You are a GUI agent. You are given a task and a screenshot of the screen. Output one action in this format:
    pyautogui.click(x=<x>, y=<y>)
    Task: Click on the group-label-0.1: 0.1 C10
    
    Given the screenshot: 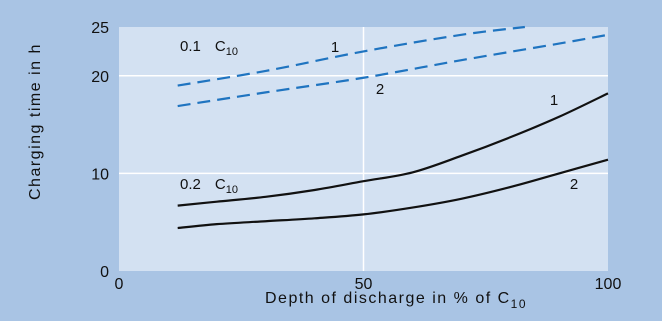 What is the action you would take?
    pyautogui.click(x=209, y=48)
    